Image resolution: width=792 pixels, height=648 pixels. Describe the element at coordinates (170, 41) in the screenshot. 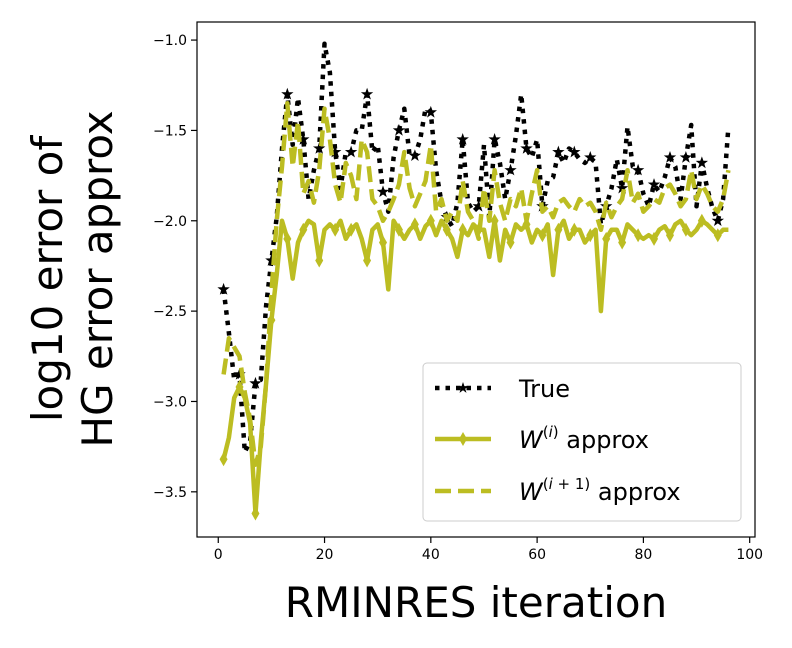

I see `y-tick-label: −1.0` at that location.